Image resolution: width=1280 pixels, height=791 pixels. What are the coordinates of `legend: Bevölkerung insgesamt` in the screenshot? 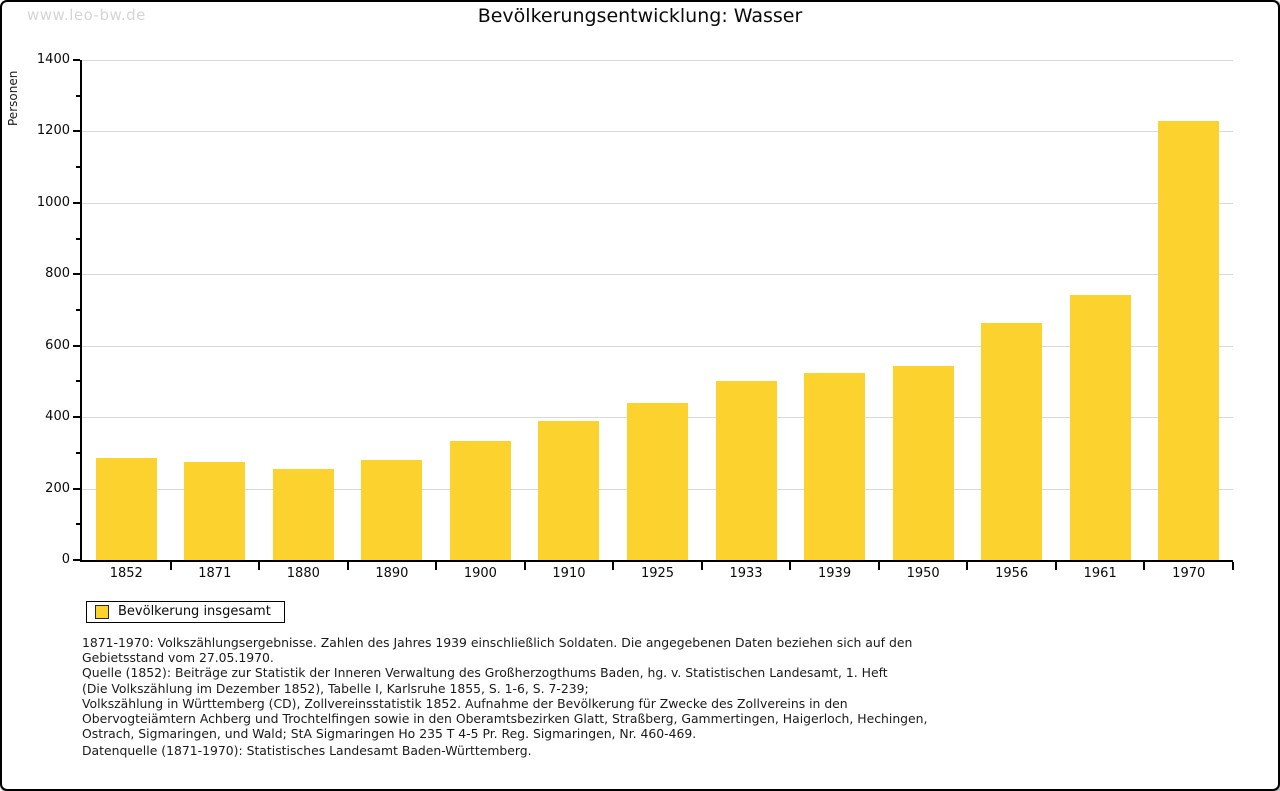 It's located at (185, 612).